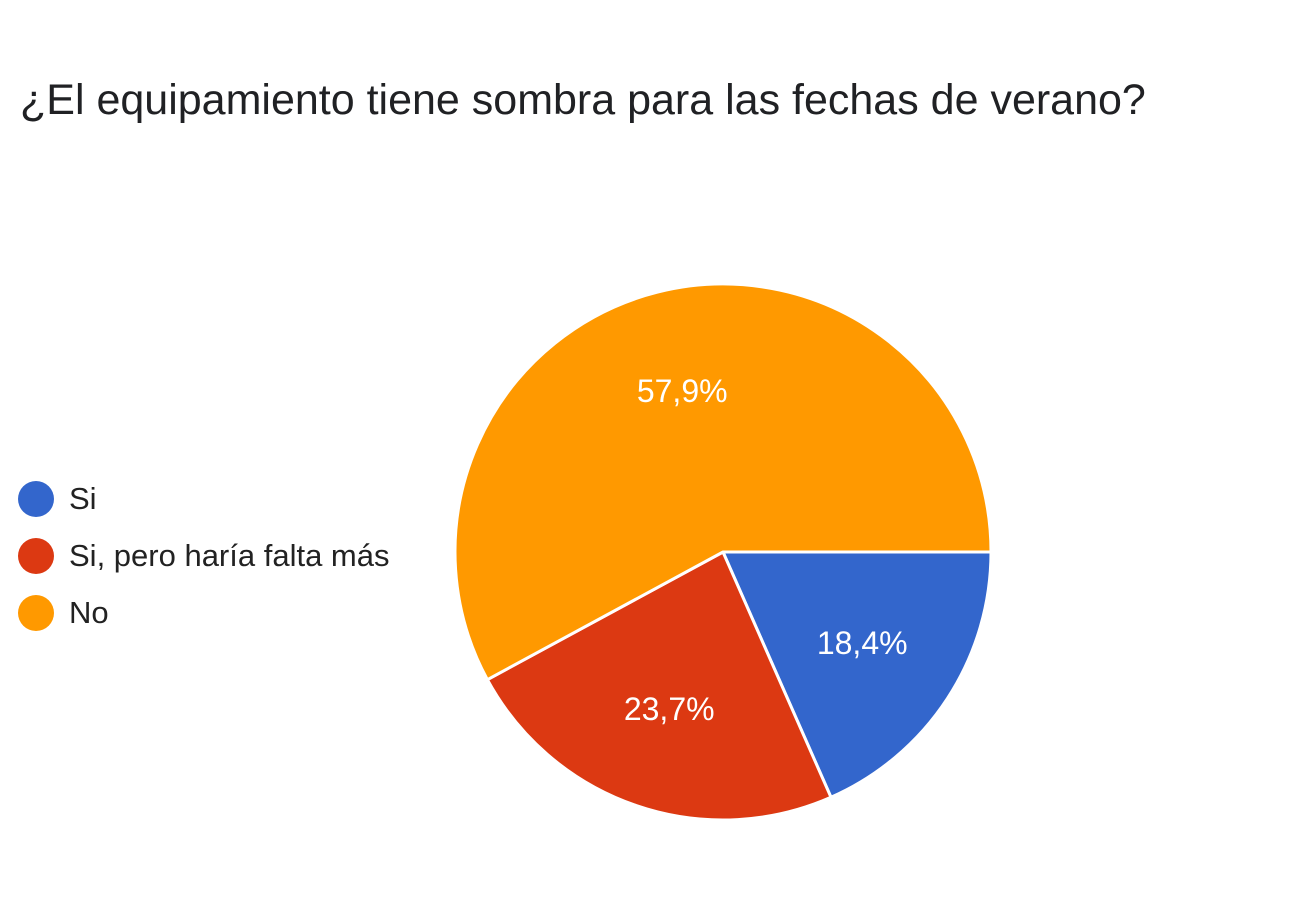 The width and height of the screenshot is (1300, 924). I want to click on legend: Si Si, pero haría falta más No, so click(204, 555).